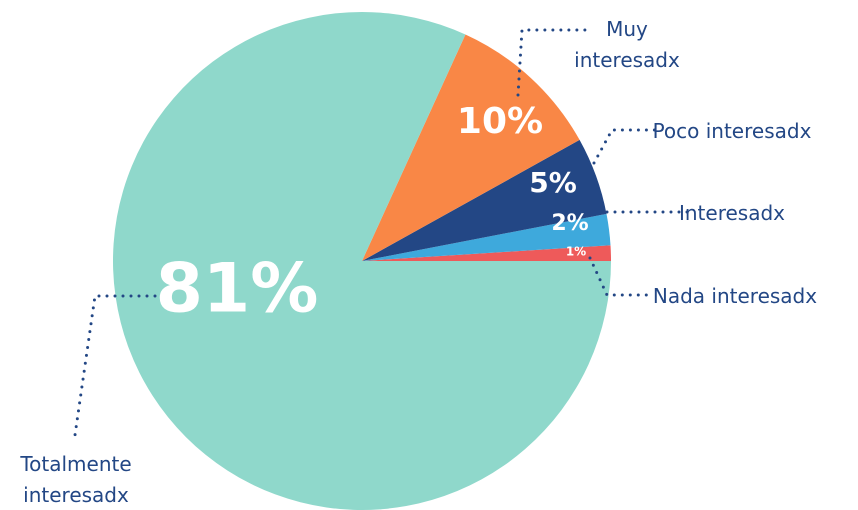 The height and width of the screenshot is (510, 858). I want to click on category-label: Totalmente interesadx, so click(76, 479).